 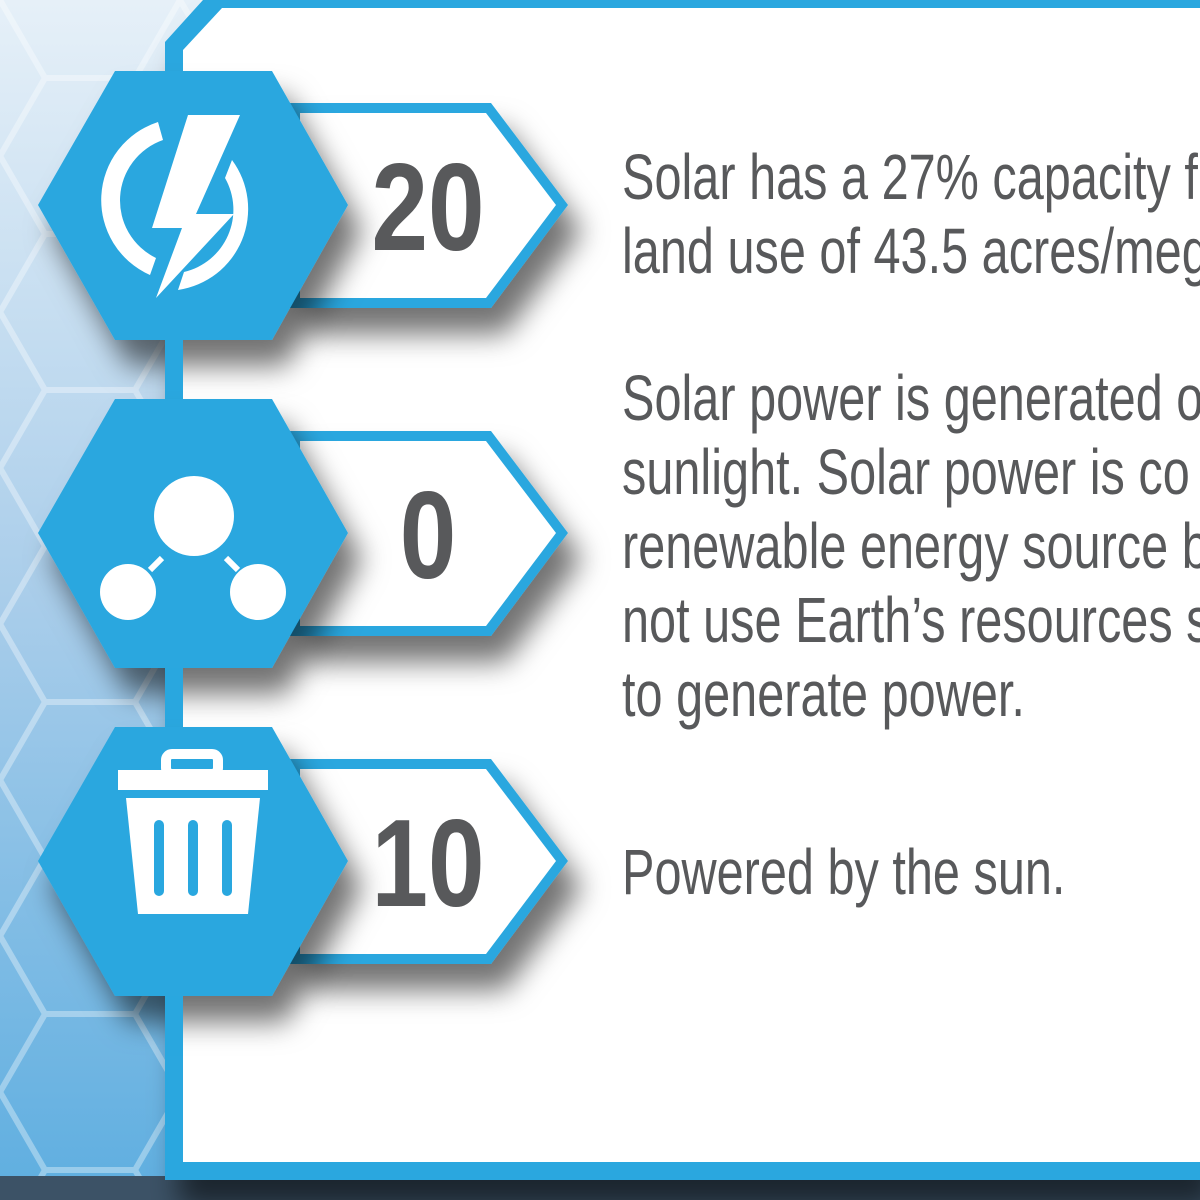 What do you see at coordinates (911, 251) in the screenshot?
I see `text-line: land use of 43.5 acres/meg` at bounding box center [911, 251].